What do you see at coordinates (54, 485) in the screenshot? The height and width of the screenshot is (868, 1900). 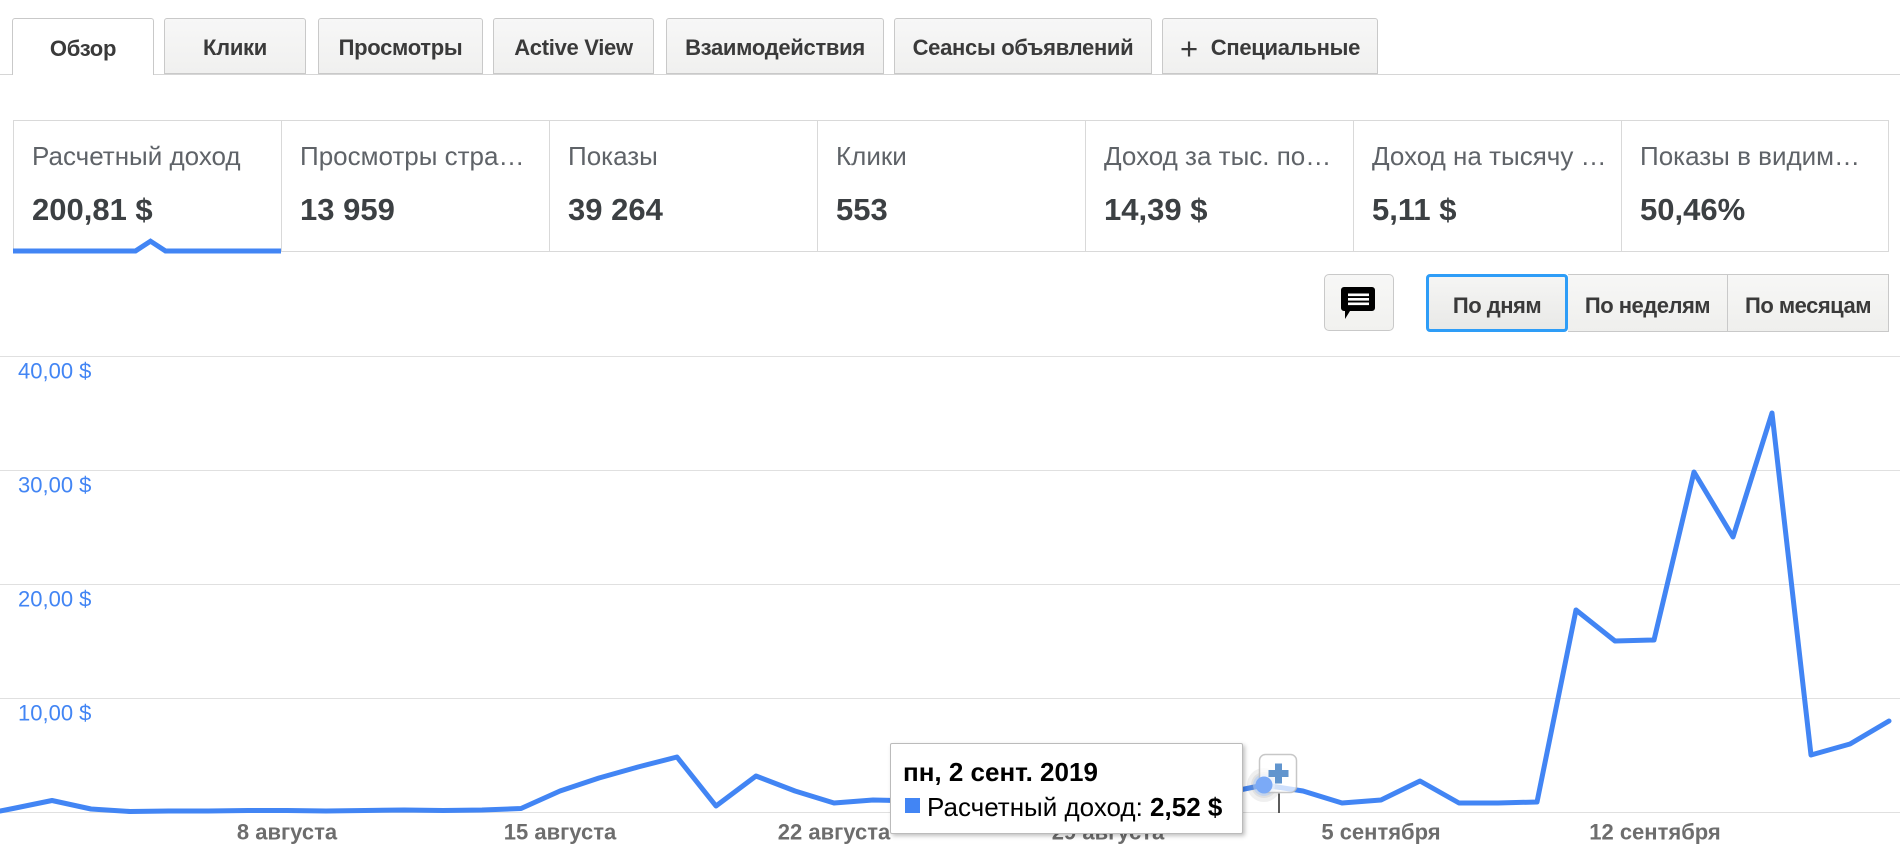 I see `svg-text: 30,00 $` at bounding box center [54, 485].